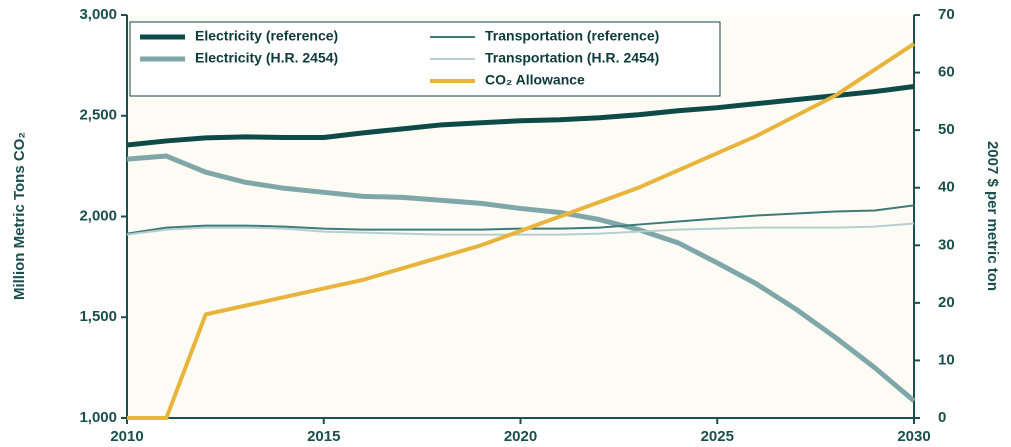 This screenshot has height=447, width=1011. I want to click on y2-tick-label: 40, so click(946, 187).